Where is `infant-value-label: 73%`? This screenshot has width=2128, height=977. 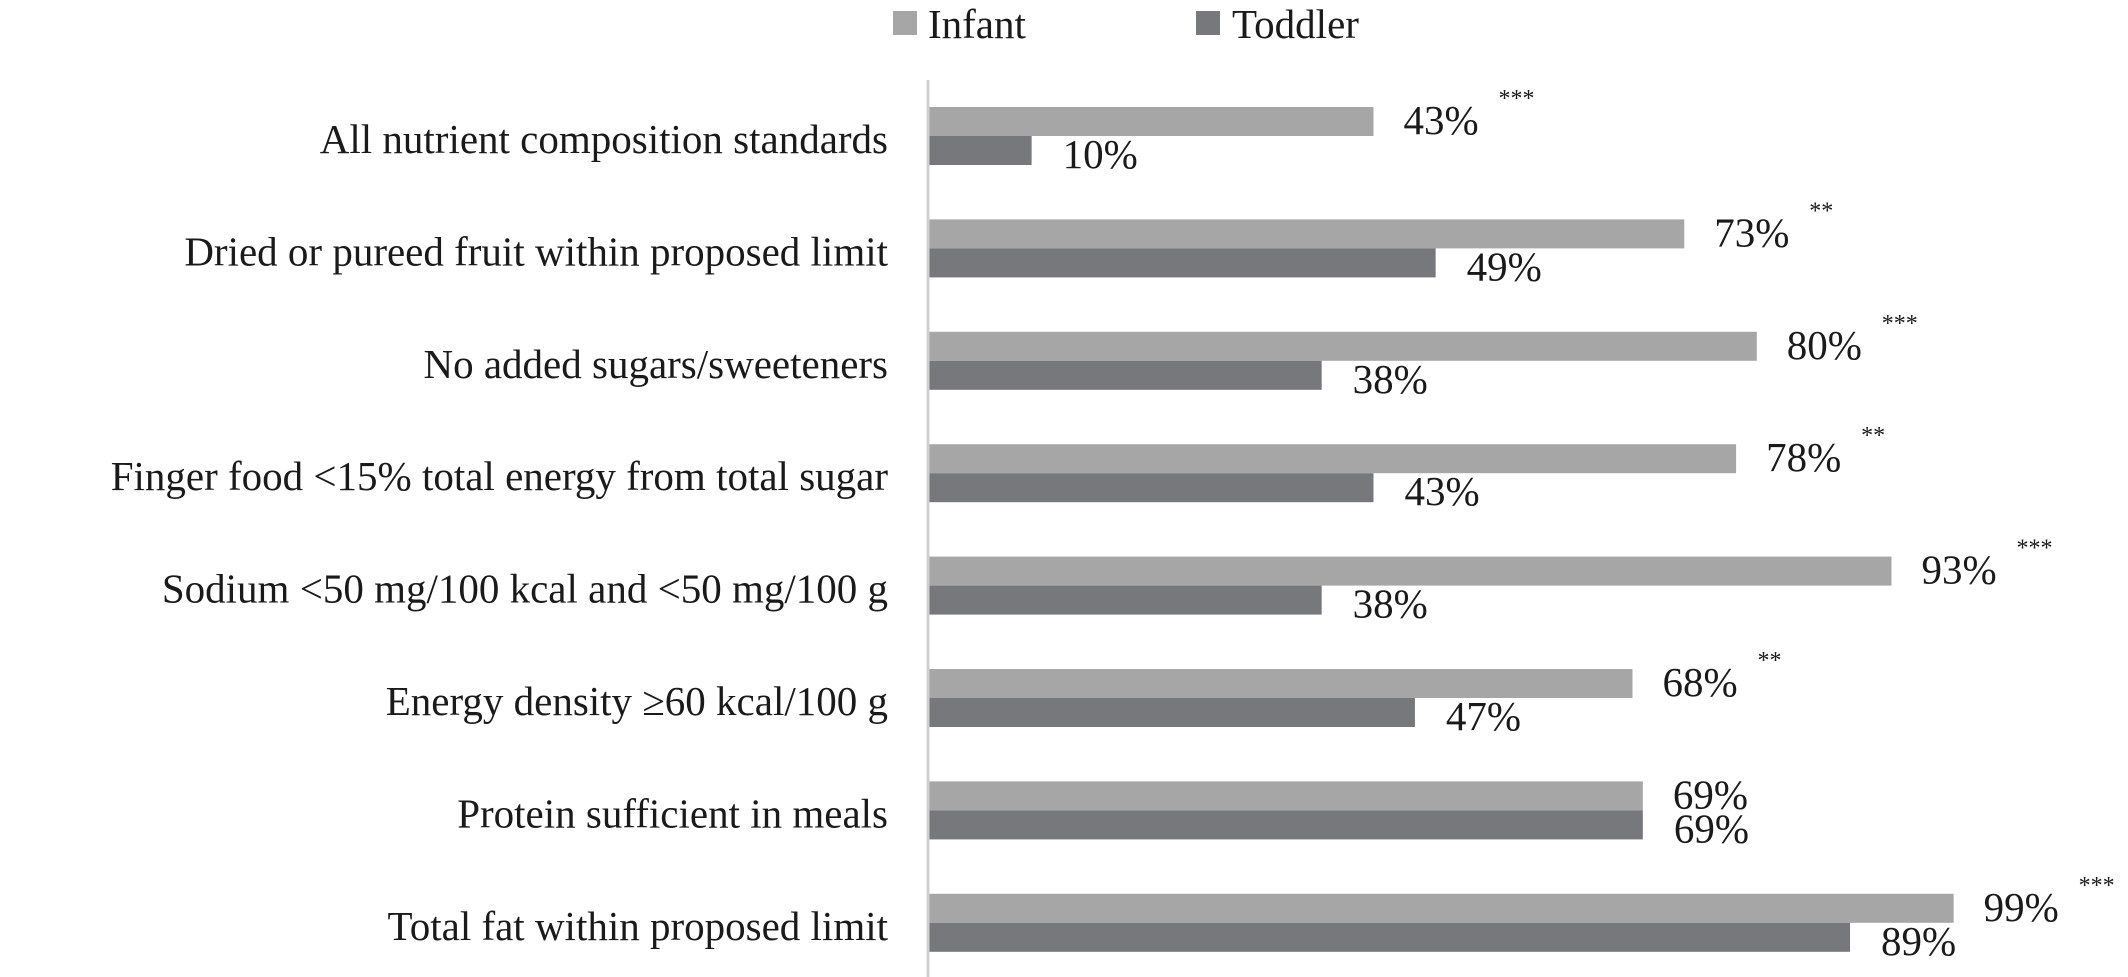 infant-value-label: 73% is located at coordinates (1751, 232).